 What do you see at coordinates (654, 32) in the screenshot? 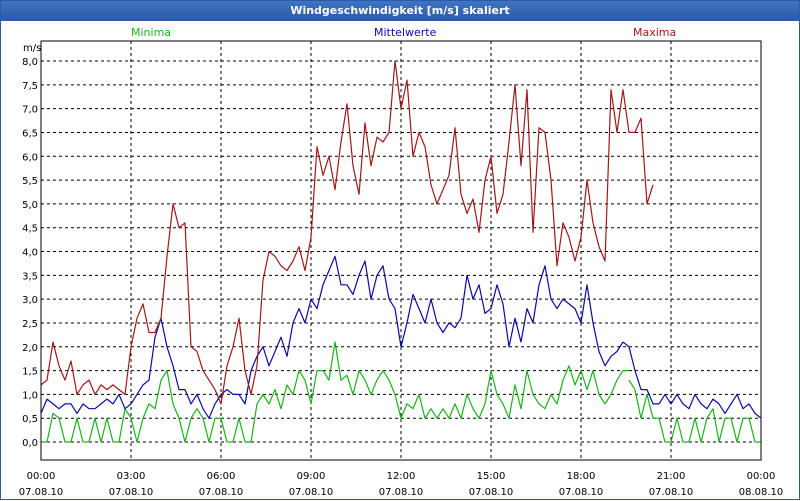
I see `legend-maxima: Maxima` at bounding box center [654, 32].